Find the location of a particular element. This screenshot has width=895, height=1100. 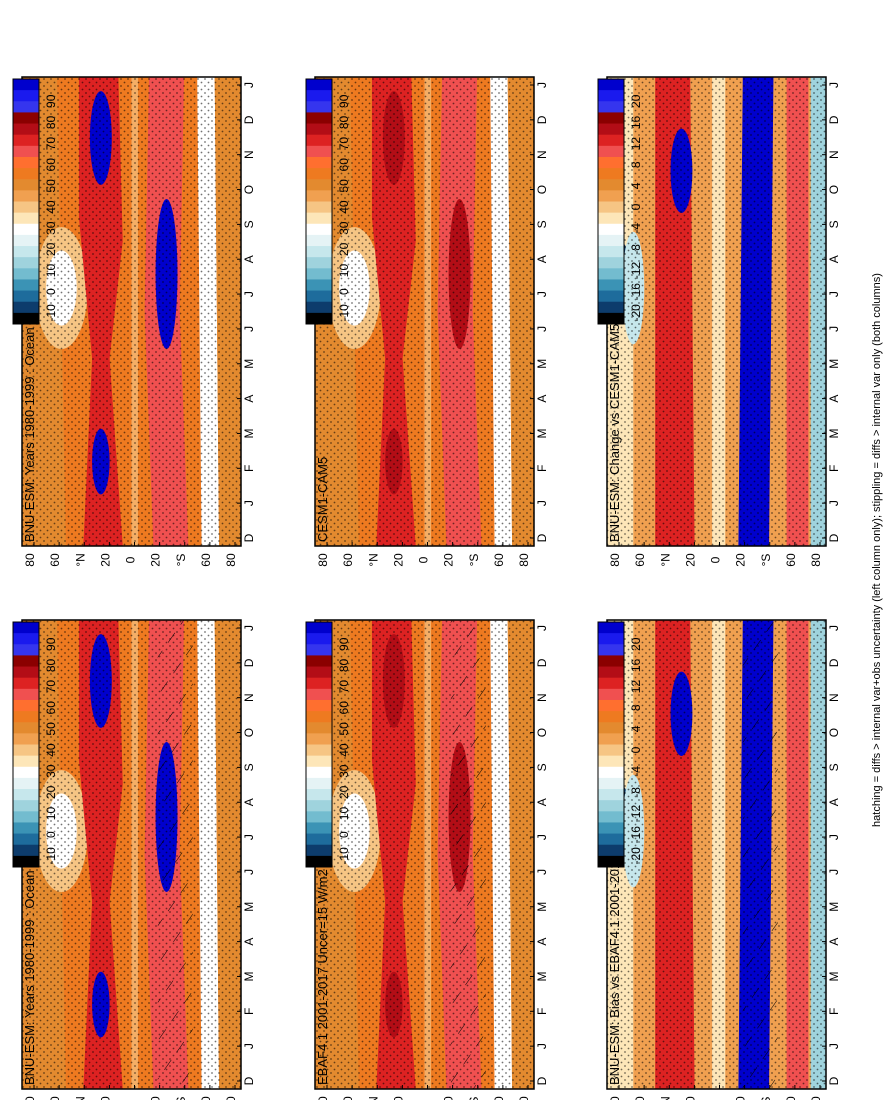

colorbar-label: -4 is located at coordinates (636, 228).